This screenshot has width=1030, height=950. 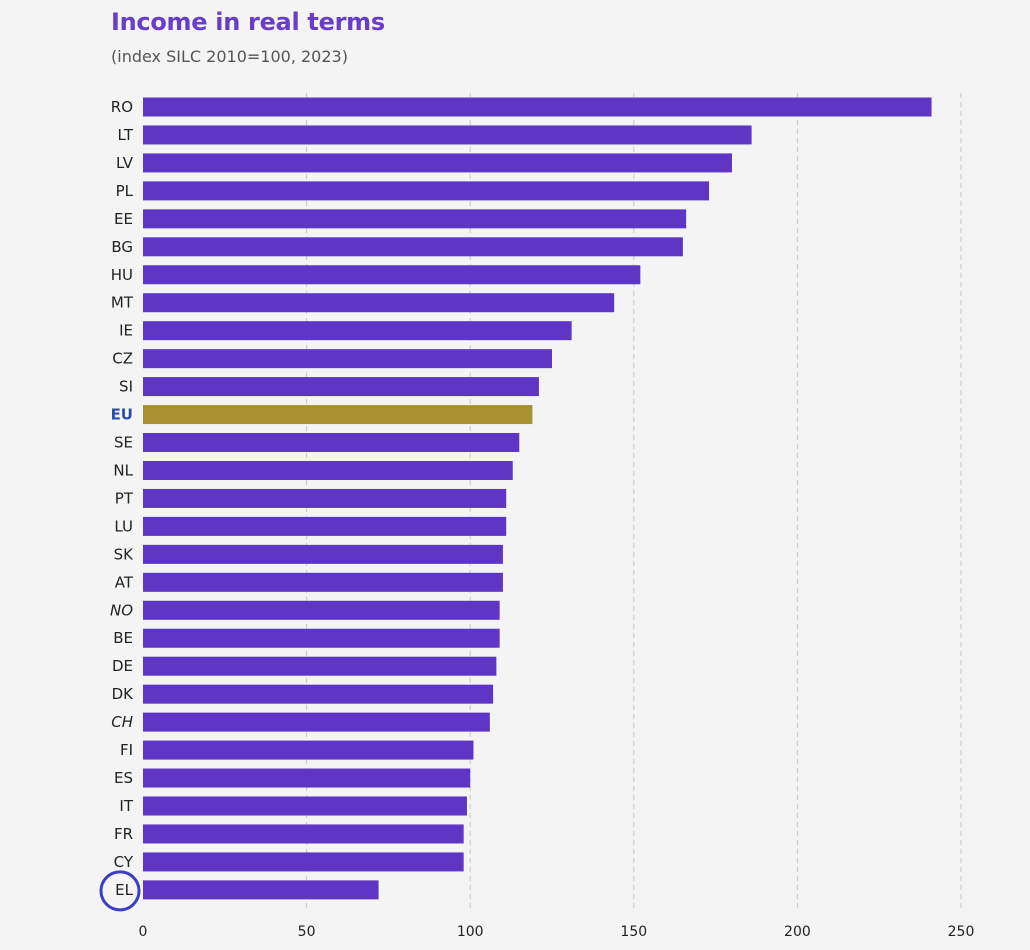 I want to click on x-tick-label: 150, so click(x=633, y=932).